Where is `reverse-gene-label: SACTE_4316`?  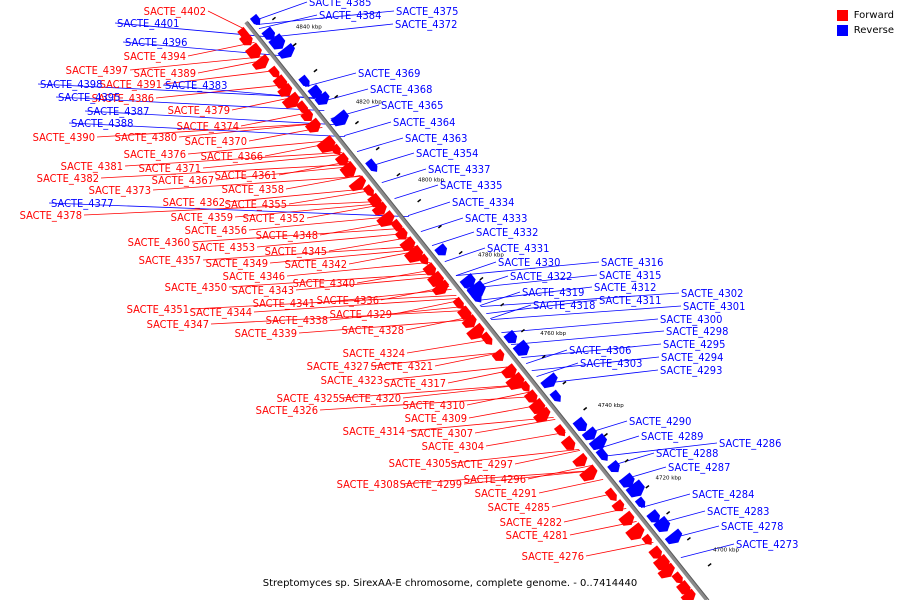
reverse-gene-label: SACTE_4316 is located at coordinates (632, 262).